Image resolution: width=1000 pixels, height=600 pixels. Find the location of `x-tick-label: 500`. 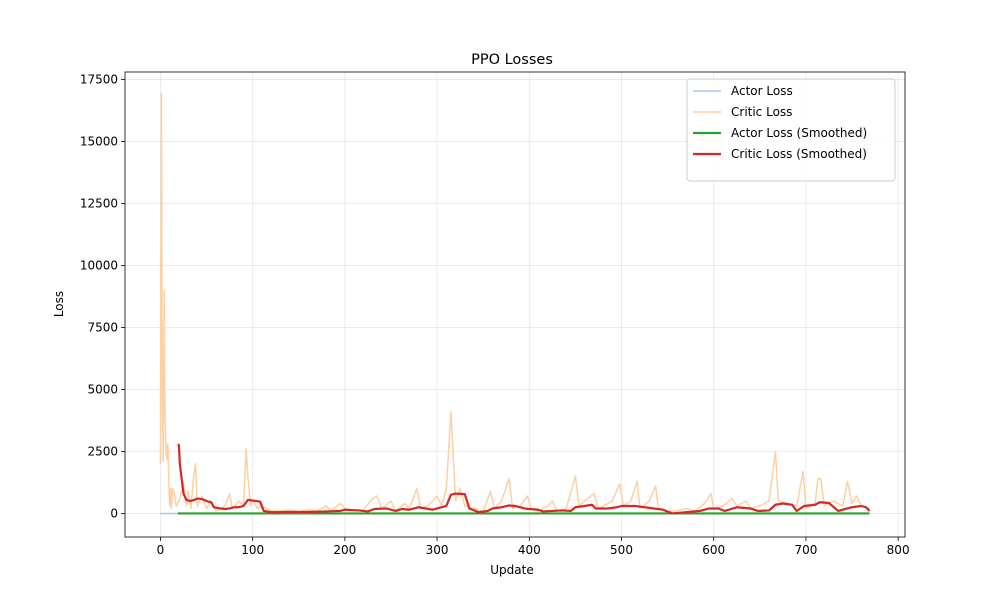

x-tick-label: 500 is located at coordinates (621, 550).